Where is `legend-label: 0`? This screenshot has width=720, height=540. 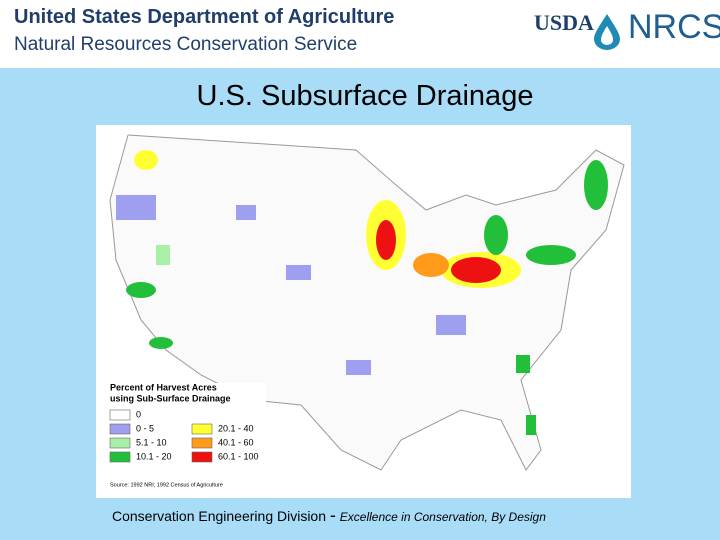
legend-label: 0 is located at coordinates (138, 414).